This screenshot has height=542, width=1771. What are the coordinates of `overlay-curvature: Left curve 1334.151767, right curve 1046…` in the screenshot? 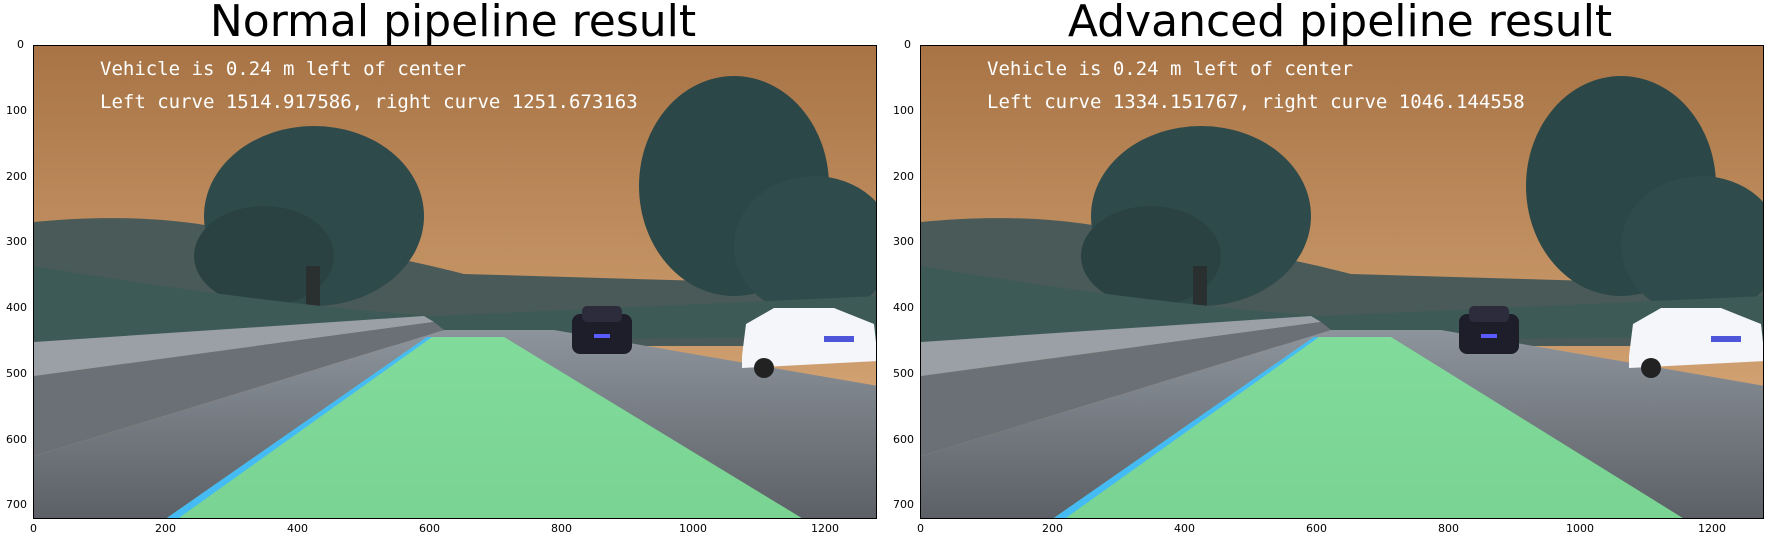 It's located at (1256, 102).